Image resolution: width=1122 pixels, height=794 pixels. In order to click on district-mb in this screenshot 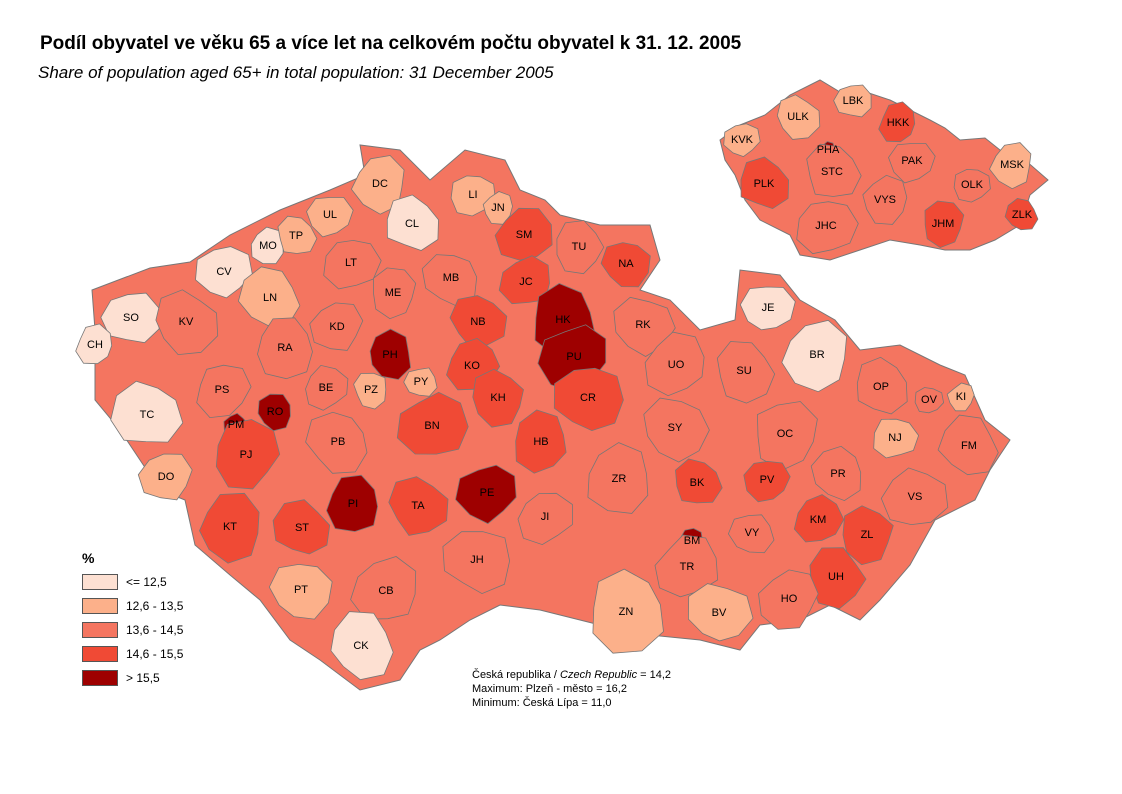, I will do `click(449, 280)`.